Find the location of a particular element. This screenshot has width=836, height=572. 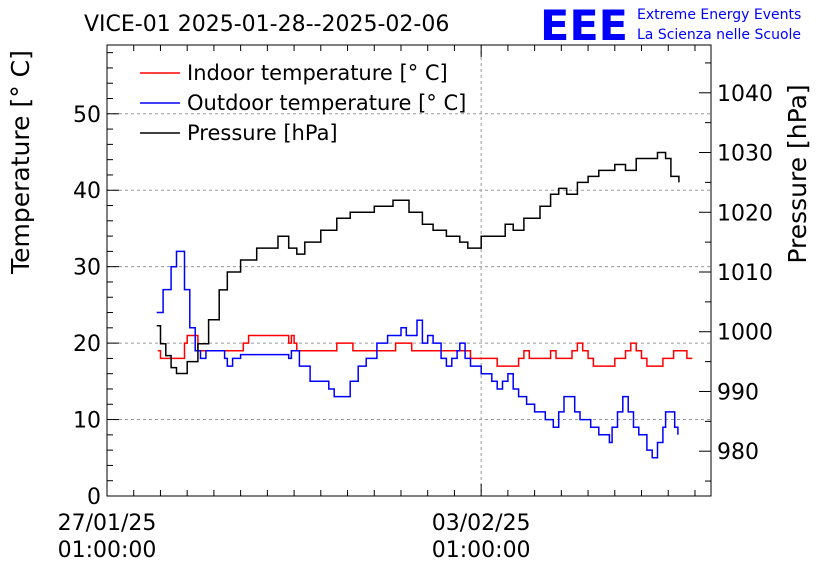

logo-line-1: Extreme Energy Events is located at coordinates (719, 15).